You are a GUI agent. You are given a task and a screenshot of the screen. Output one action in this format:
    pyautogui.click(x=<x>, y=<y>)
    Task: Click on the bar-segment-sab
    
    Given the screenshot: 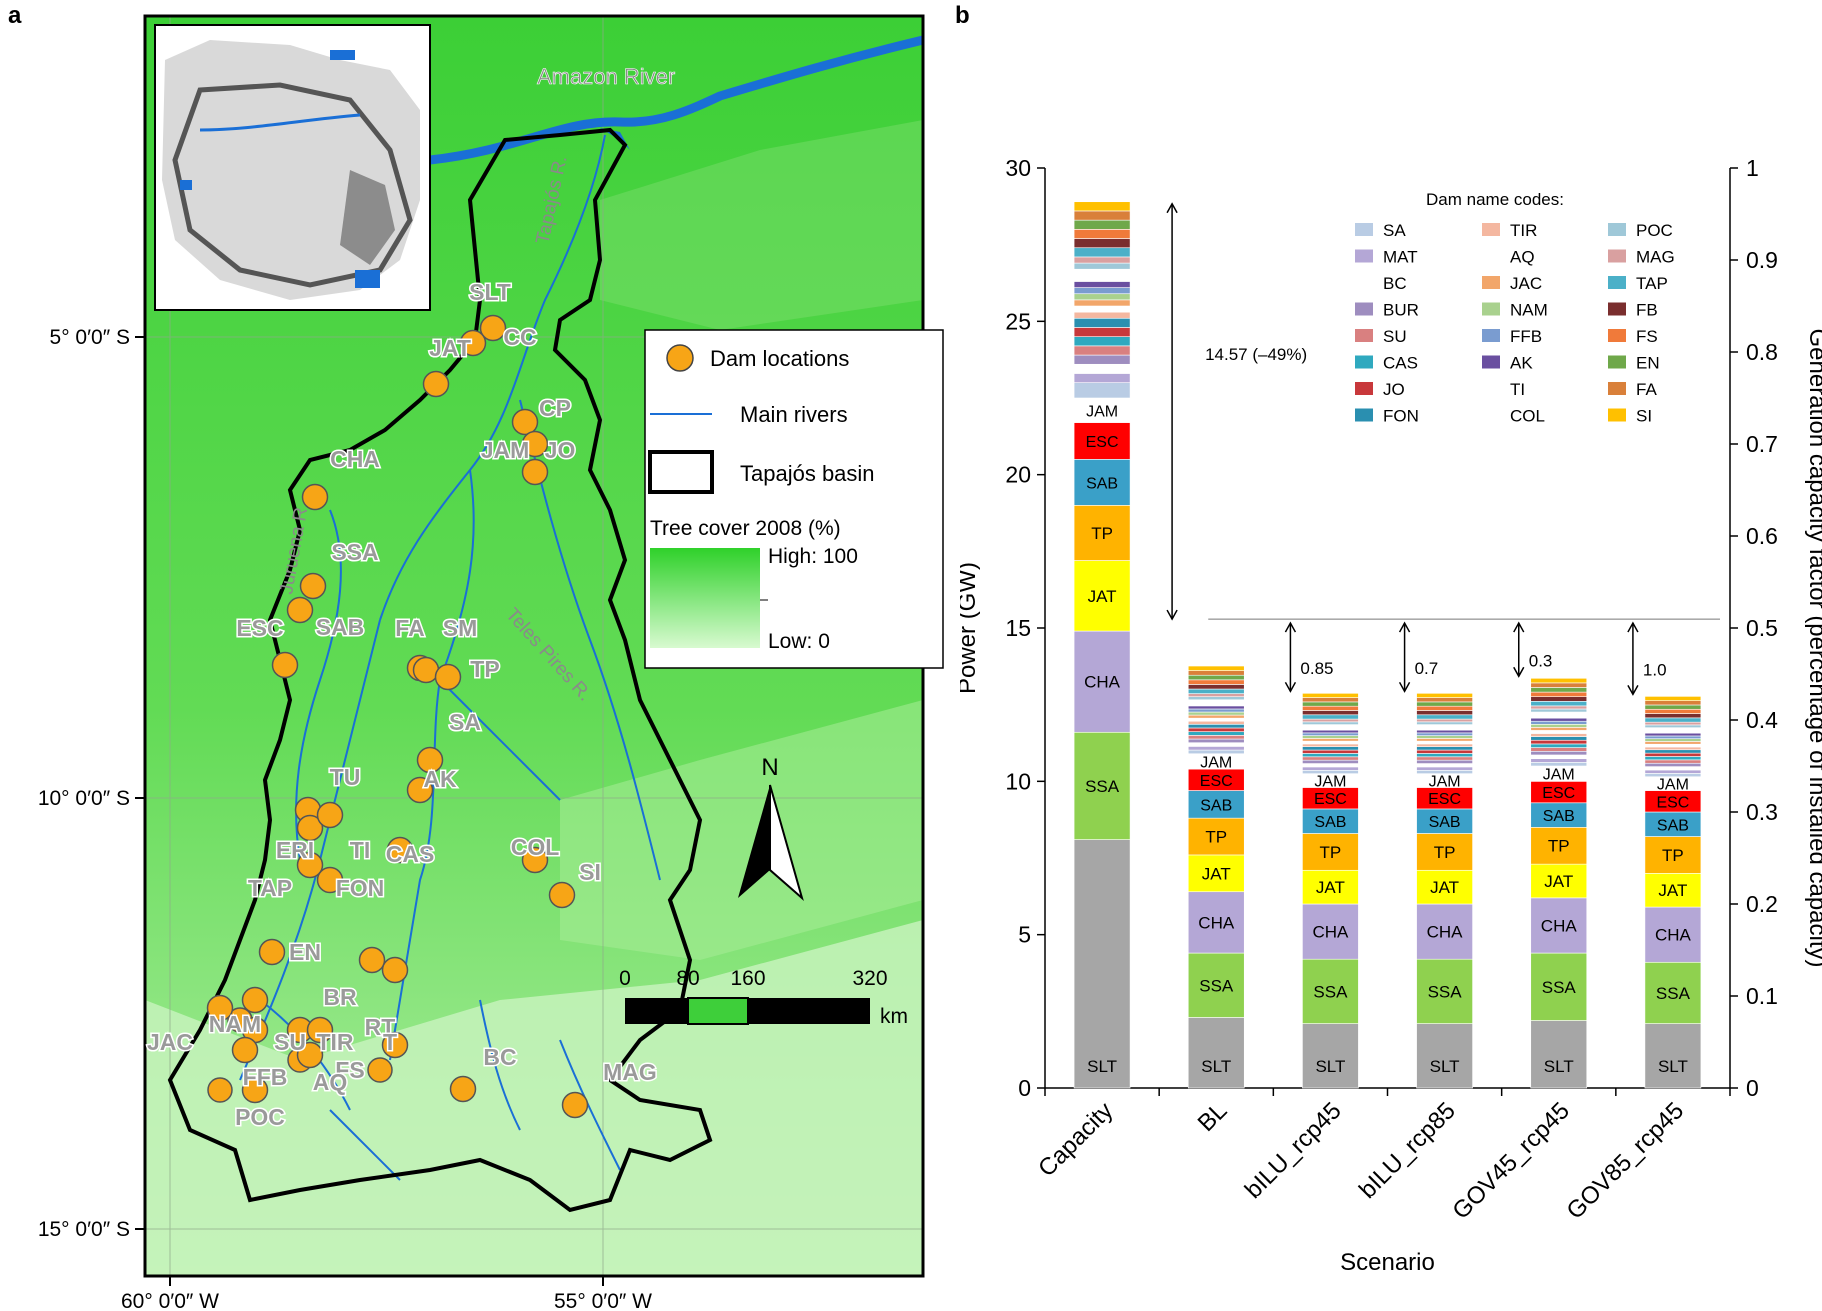 What is the action you would take?
    pyautogui.click(x=1559, y=815)
    